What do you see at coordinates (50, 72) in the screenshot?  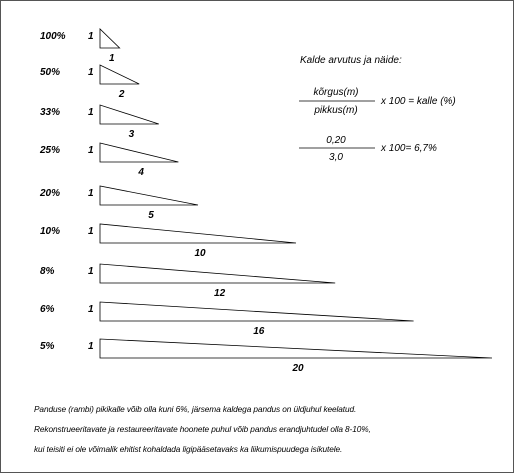 I see `slope-percent-label: 50%` at bounding box center [50, 72].